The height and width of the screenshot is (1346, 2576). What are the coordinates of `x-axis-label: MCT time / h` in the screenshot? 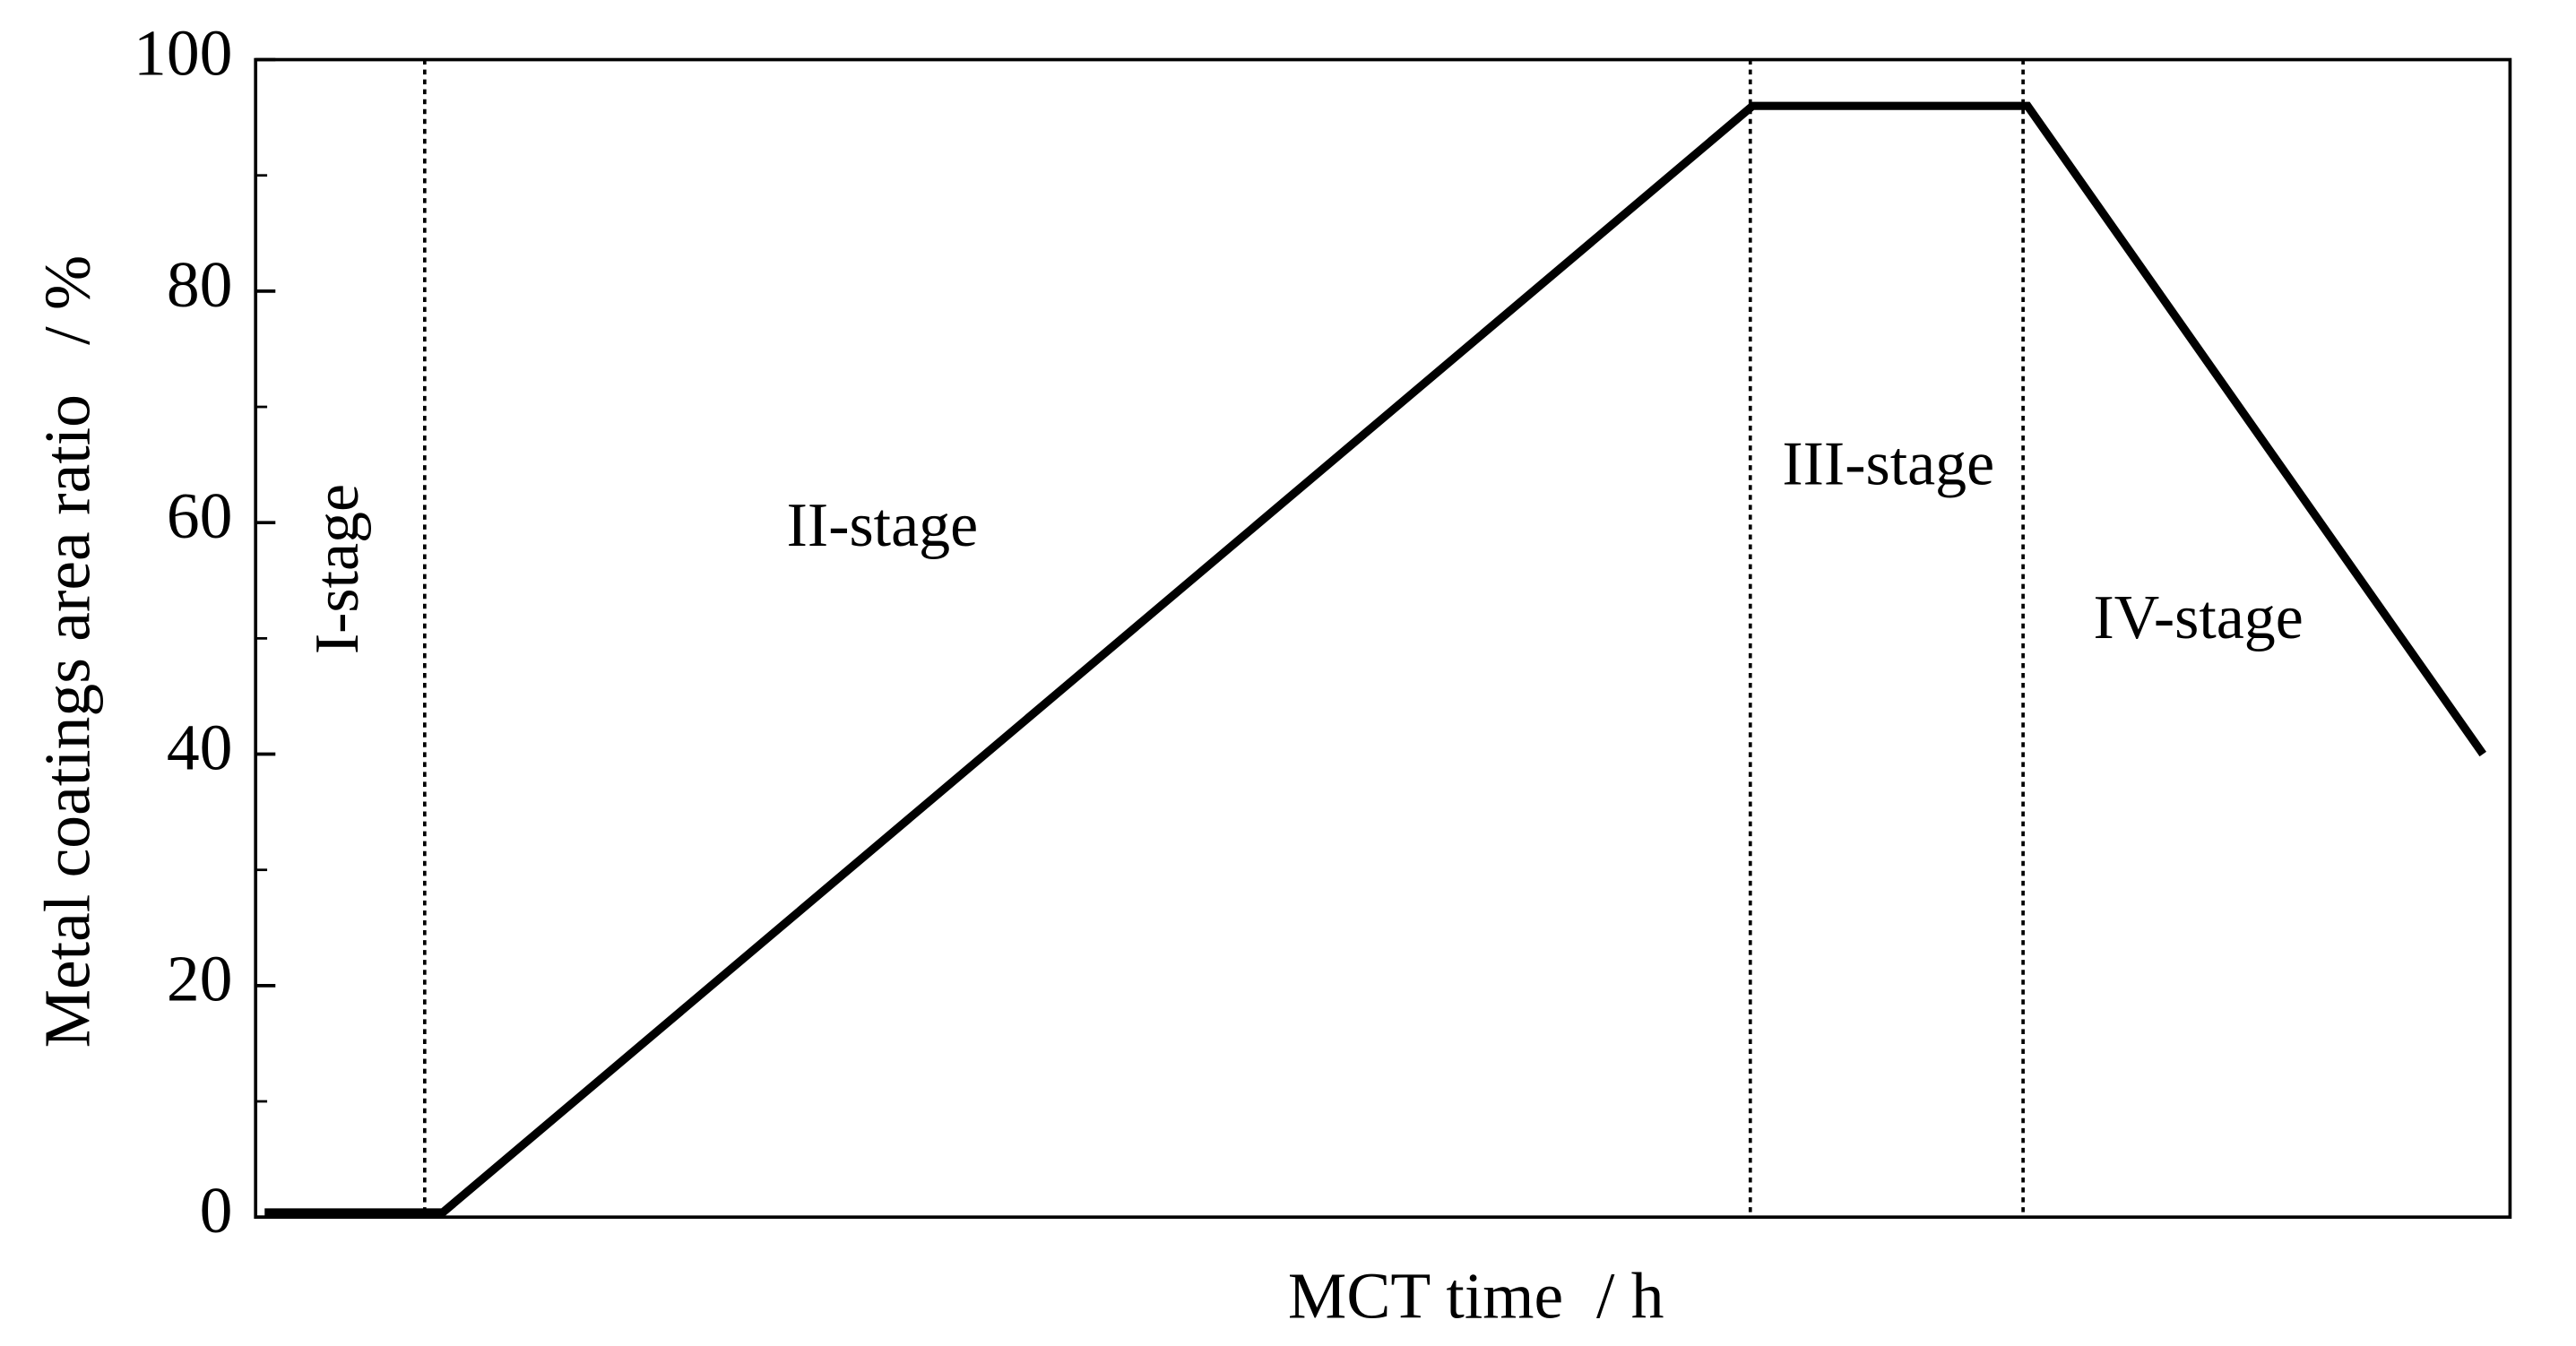 It's located at (1476, 1296).